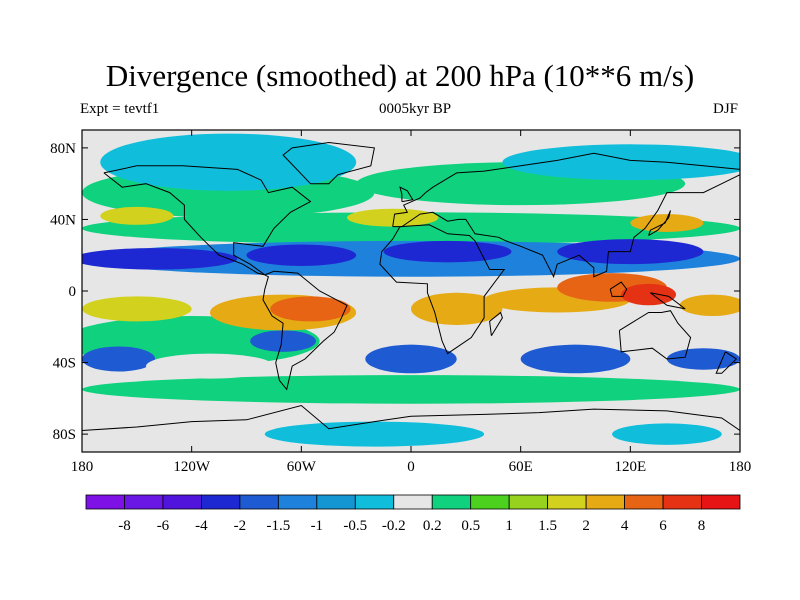 The height and width of the screenshot is (600, 800). Describe the element at coordinates (64, 364) in the screenshot. I see `lat-tick-label: 40S` at that location.